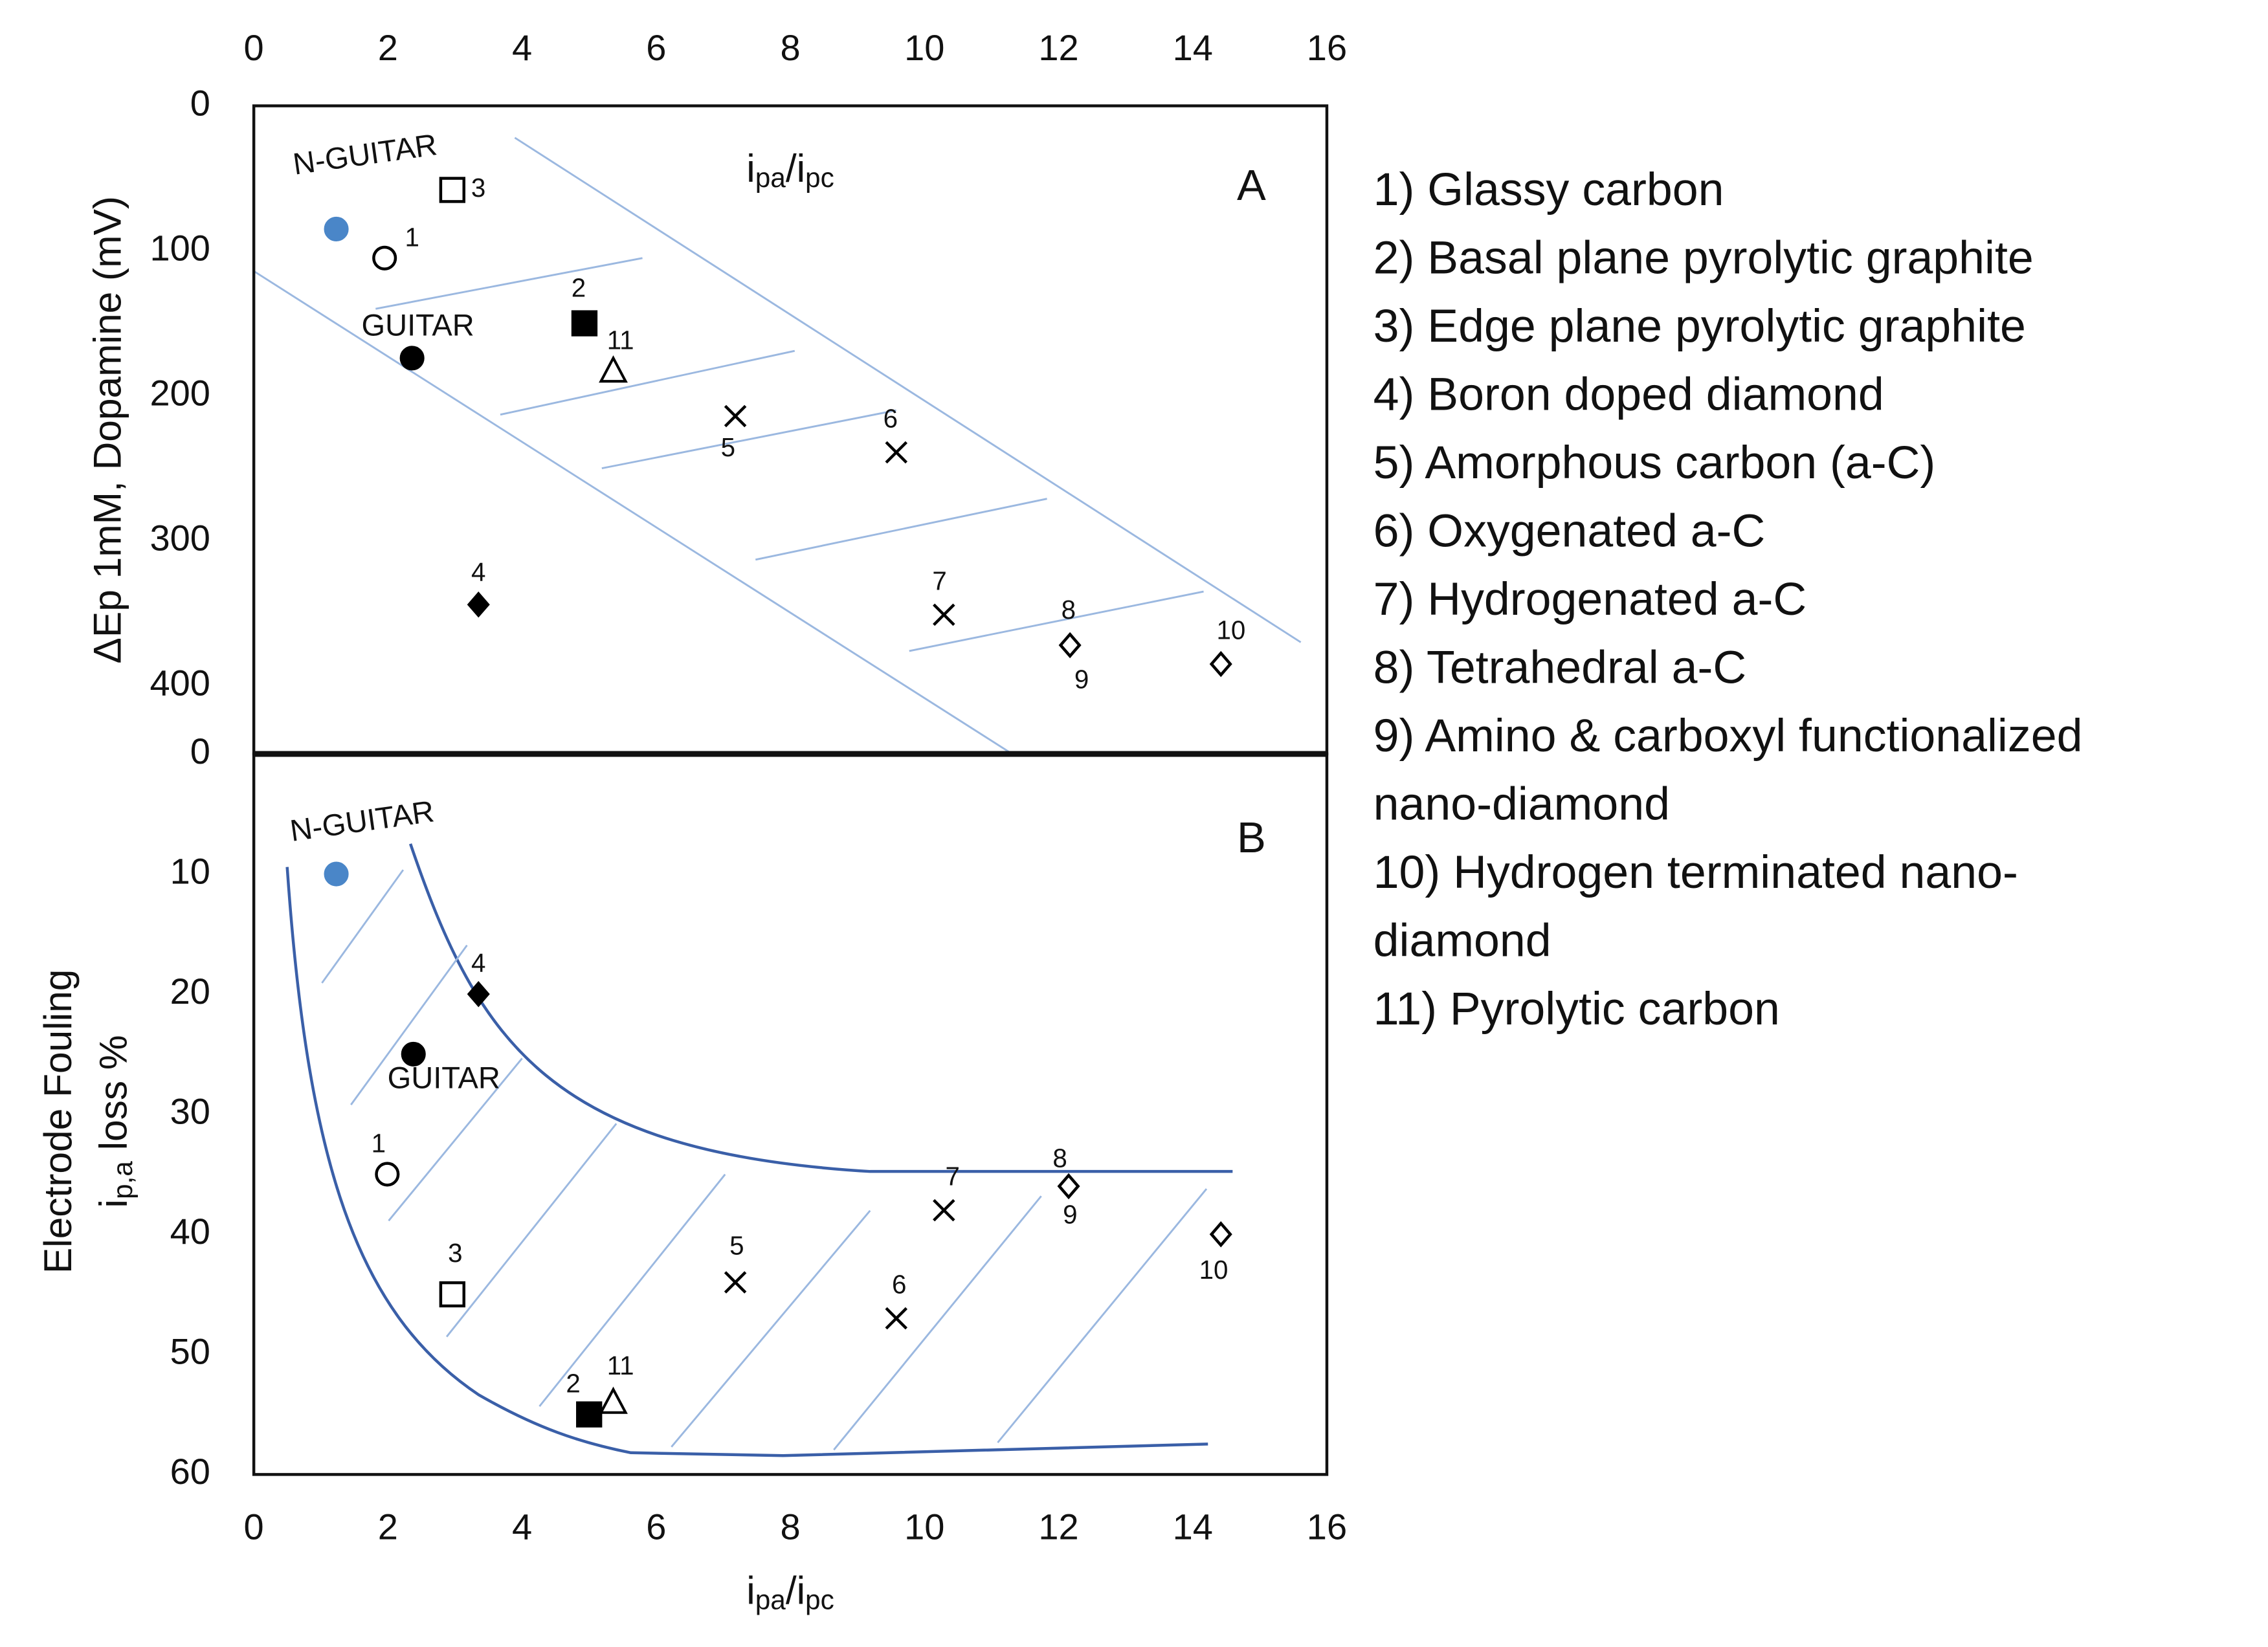  What do you see at coordinates (1251, 837) in the screenshot?
I see `panel-label: B` at bounding box center [1251, 837].